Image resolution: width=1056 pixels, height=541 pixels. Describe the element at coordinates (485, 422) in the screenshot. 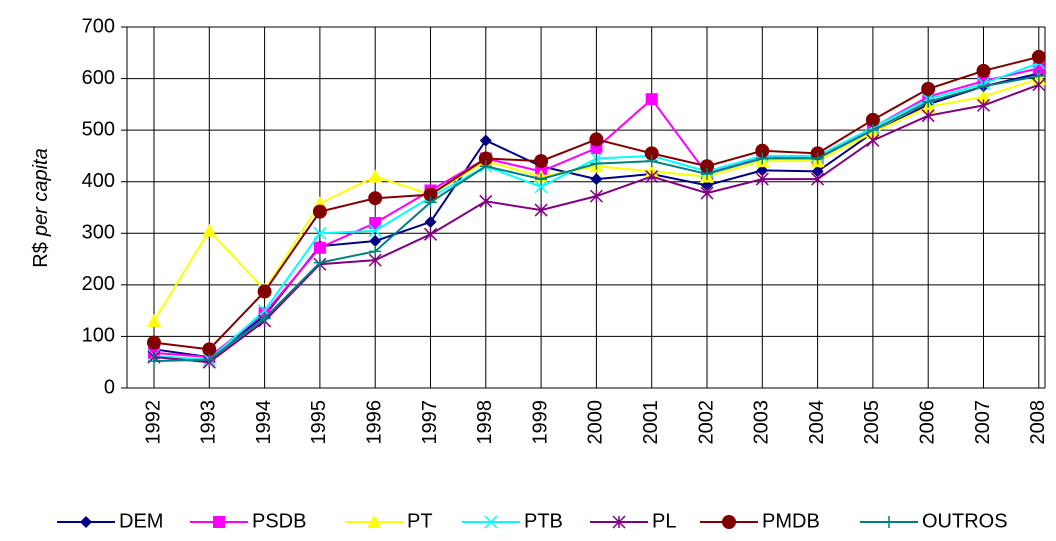

I see `x-tick-label: 1998` at that location.